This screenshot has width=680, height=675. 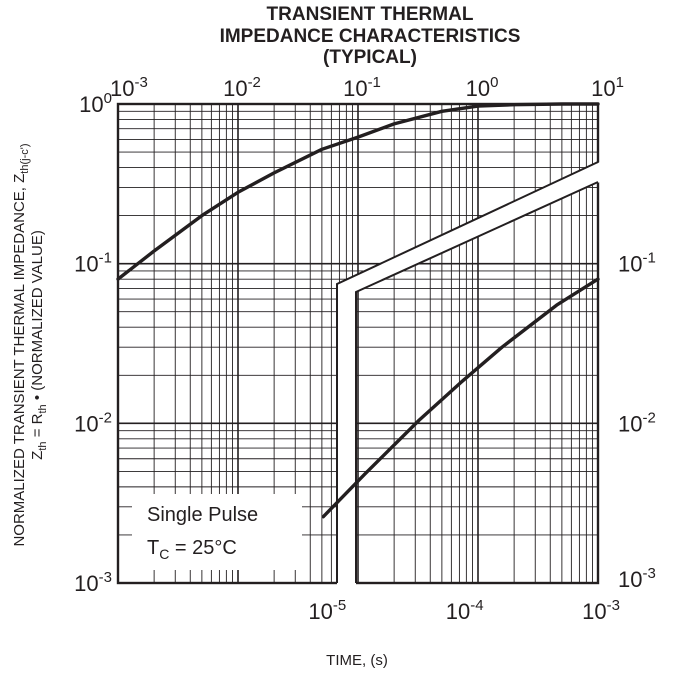 I want to click on x-top-tick-label: 10⁻², so click(x=242, y=87).